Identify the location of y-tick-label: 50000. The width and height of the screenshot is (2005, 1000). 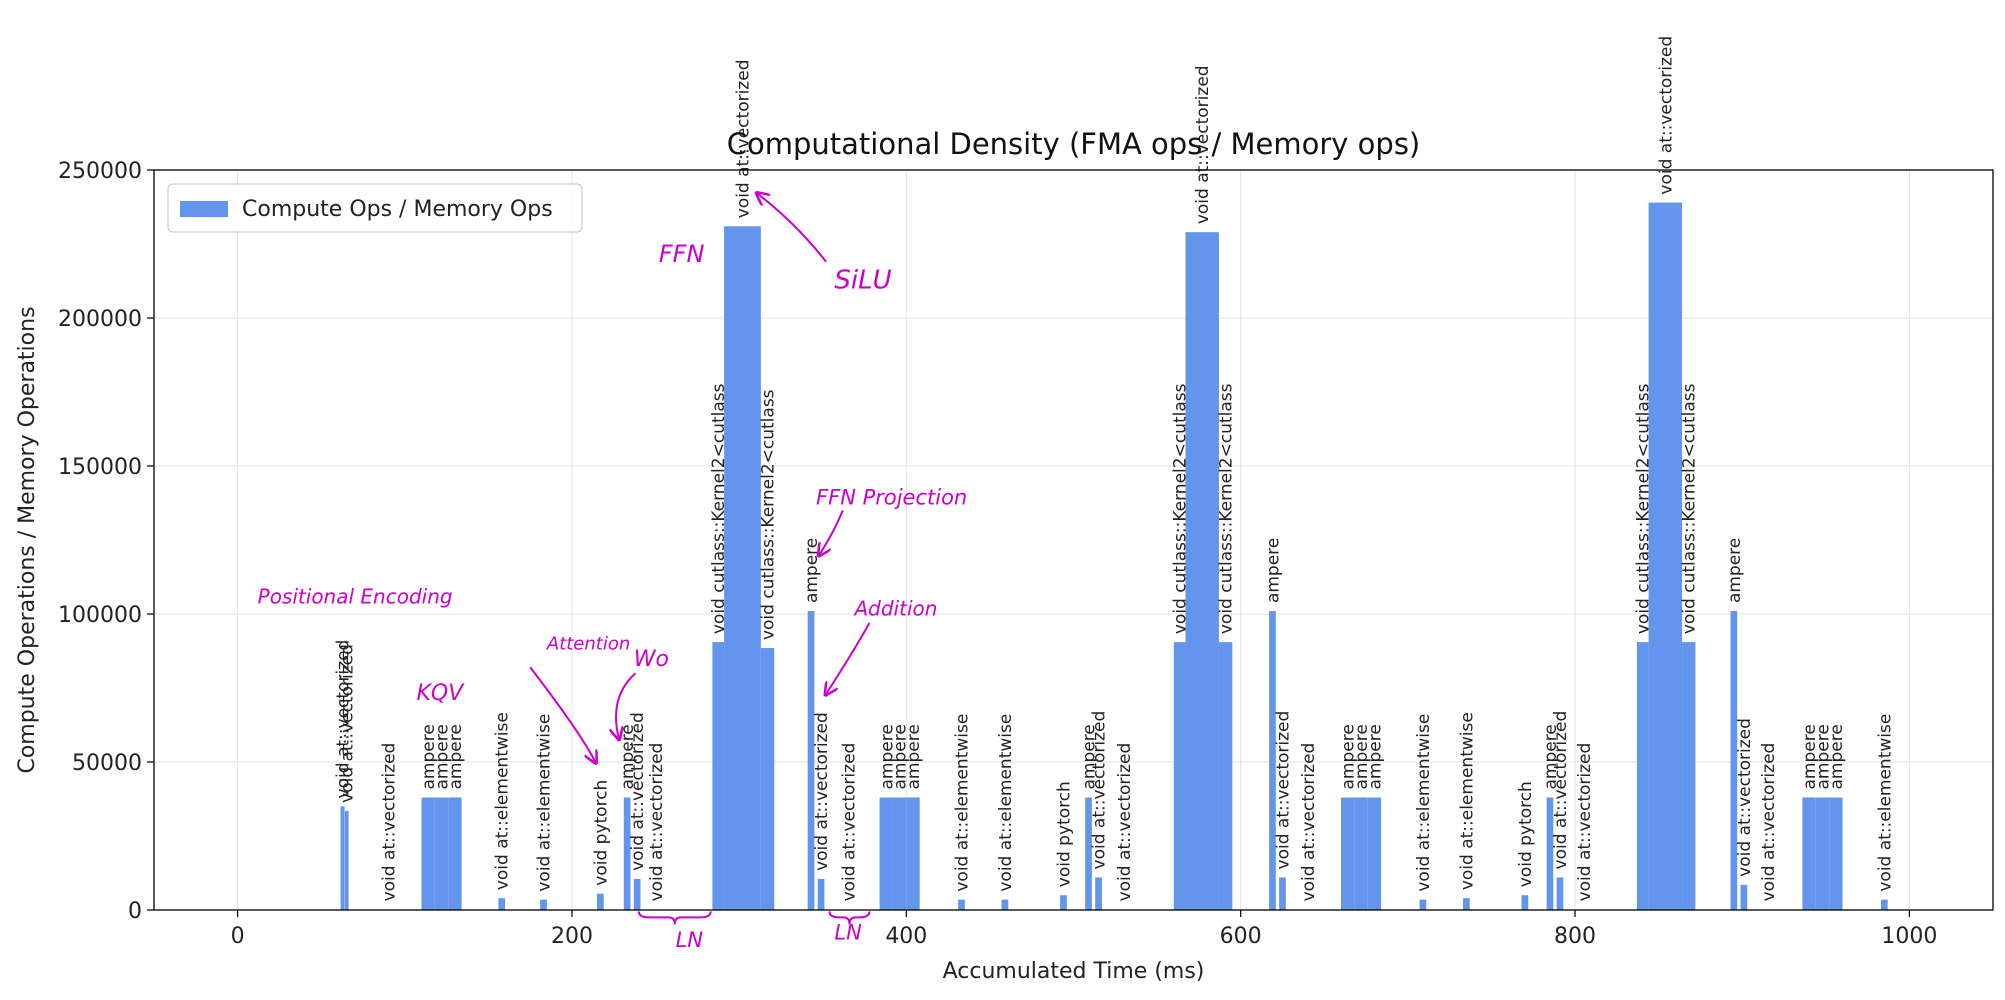
(107, 763).